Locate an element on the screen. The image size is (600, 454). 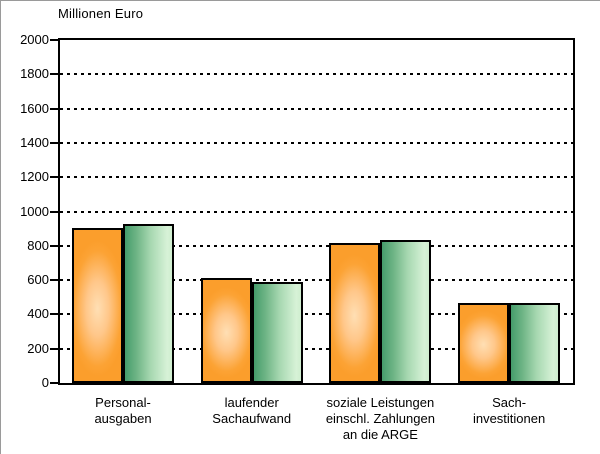
y-axis-label-1000: 1000 is located at coordinates (34, 211).